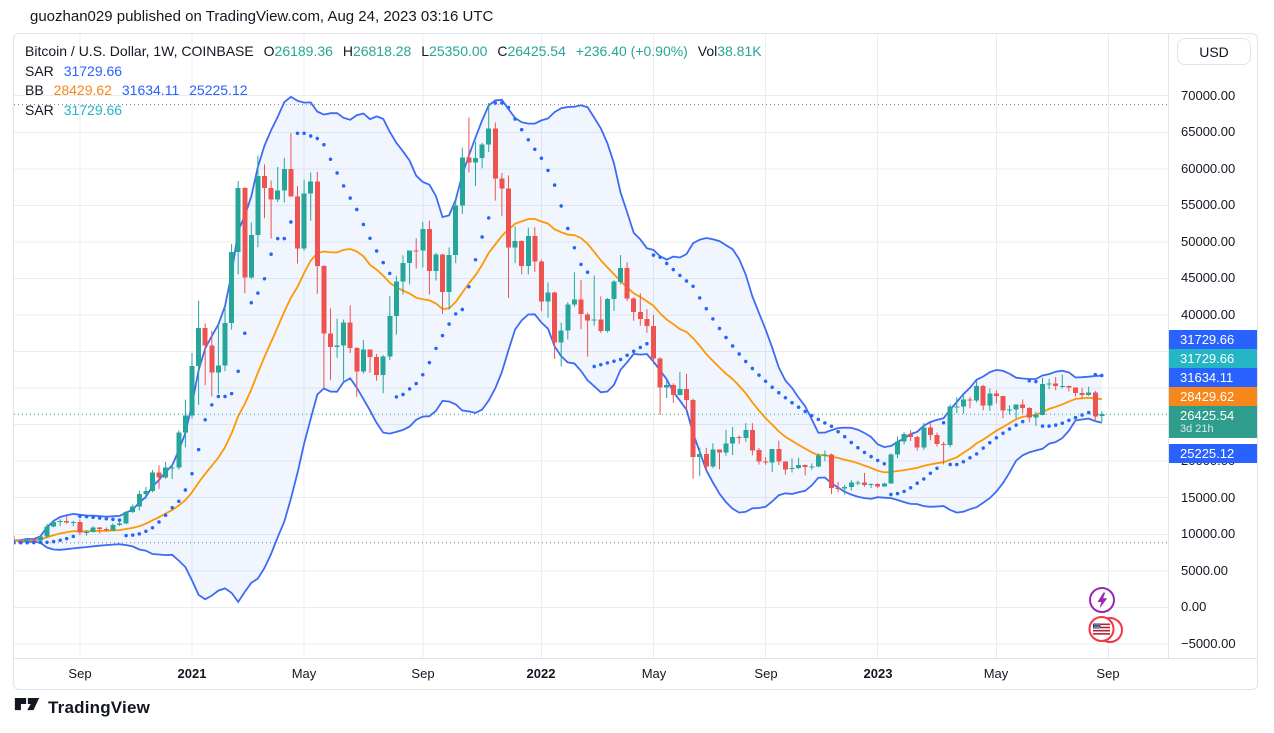 Image resolution: width=1274 pixels, height=733 pixels. What do you see at coordinates (1213, 396) in the screenshot?
I see `price-label-chip: 28429.62` at bounding box center [1213, 396].